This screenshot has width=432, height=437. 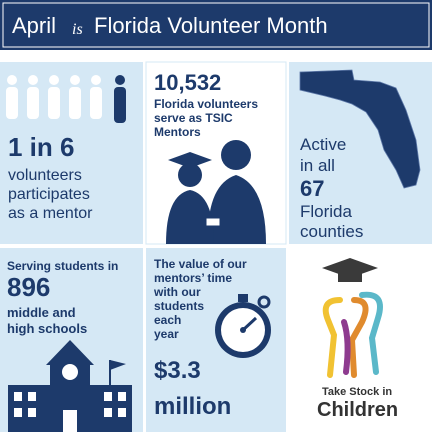 What do you see at coordinates (166, 334) in the screenshot?
I see `text-line: year` at bounding box center [166, 334].